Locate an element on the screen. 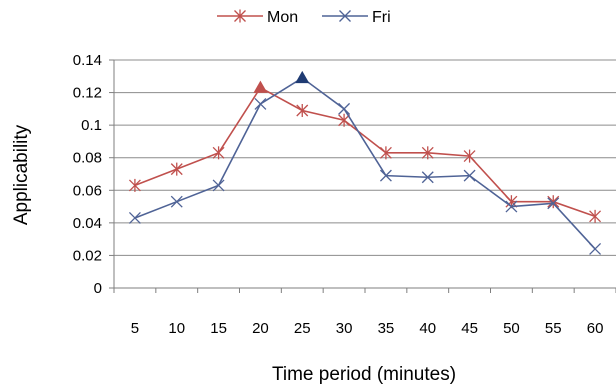  y-tick-label: 0.1 is located at coordinates (91, 125).